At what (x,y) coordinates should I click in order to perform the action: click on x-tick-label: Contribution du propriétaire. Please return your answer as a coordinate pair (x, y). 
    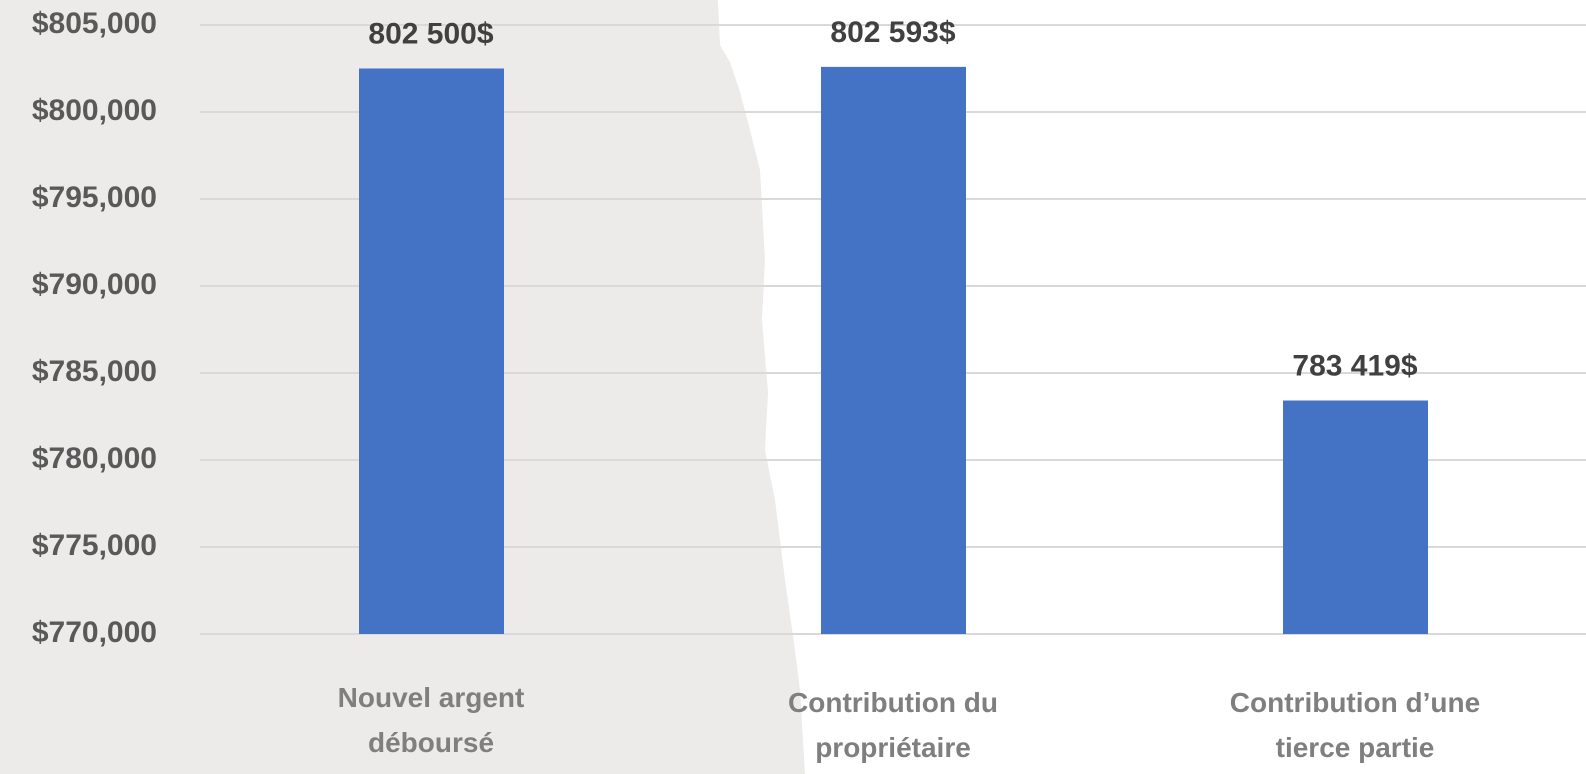
    Looking at the image, I should click on (893, 725).